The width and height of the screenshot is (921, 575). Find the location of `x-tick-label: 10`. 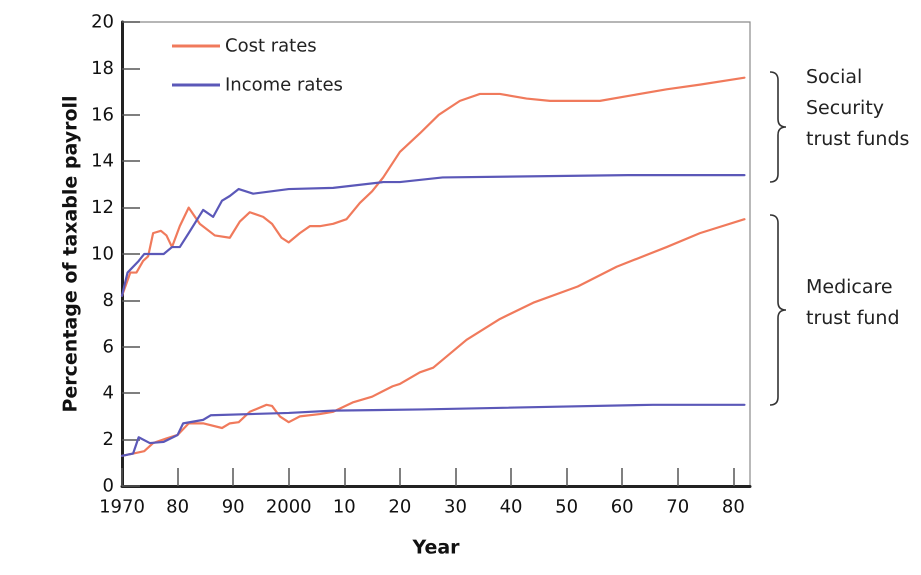

x-tick-label: 10 is located at coordinates (344, 507).